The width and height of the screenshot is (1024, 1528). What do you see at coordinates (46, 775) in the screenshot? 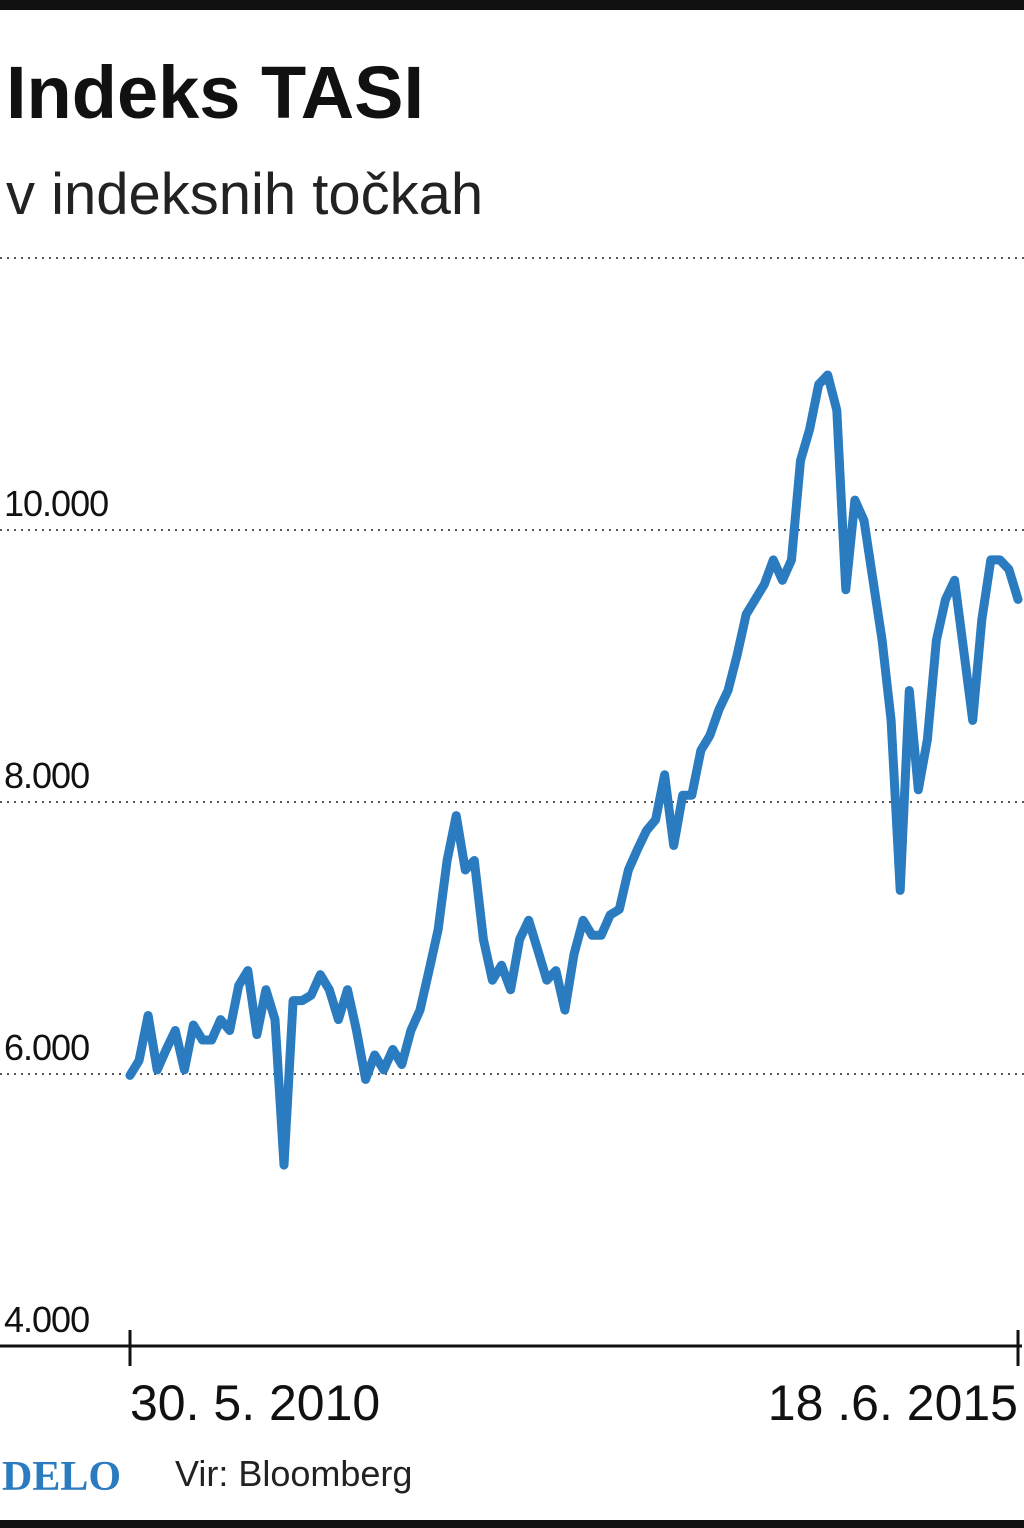
I see `y-tick-label: 8.000` at bounding box center [46, 775].